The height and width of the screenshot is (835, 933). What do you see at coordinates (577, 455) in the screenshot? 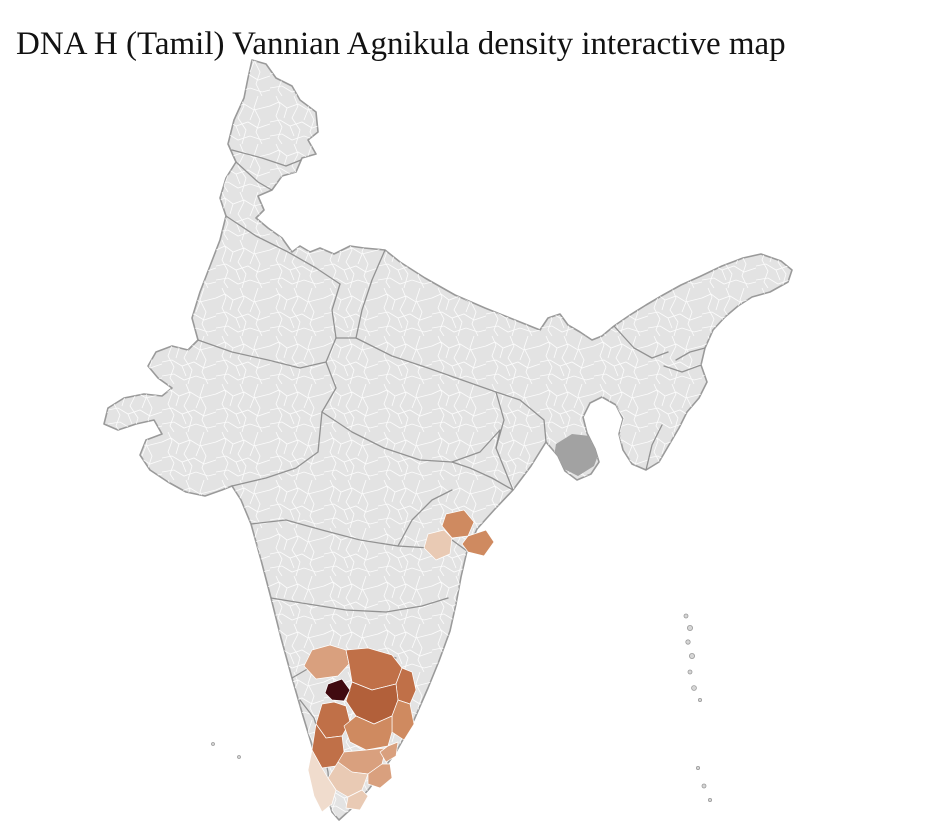
I see `bengal-dark-region` at bounding box center [577, 455].